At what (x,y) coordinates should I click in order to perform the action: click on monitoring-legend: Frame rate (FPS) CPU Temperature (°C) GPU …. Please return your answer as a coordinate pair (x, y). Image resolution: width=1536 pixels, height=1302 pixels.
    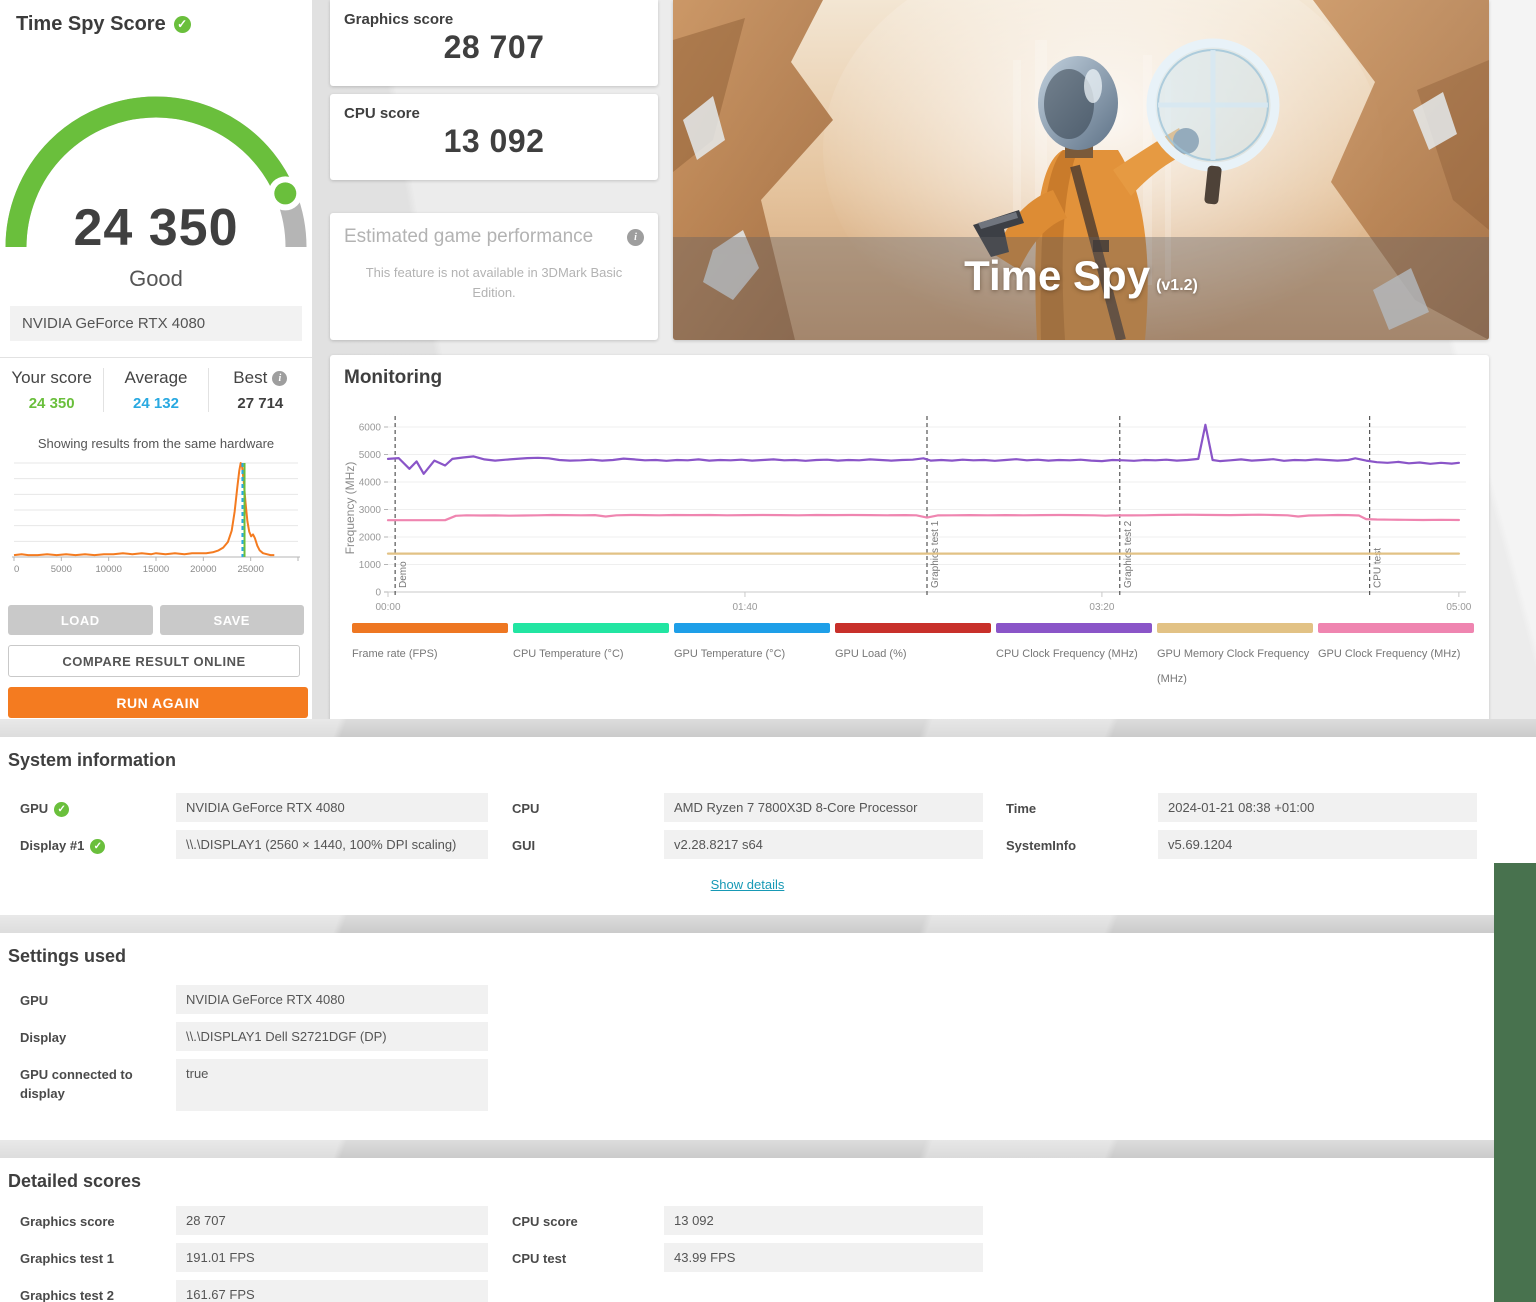
    Looking at the image, I should click on (918, 658).